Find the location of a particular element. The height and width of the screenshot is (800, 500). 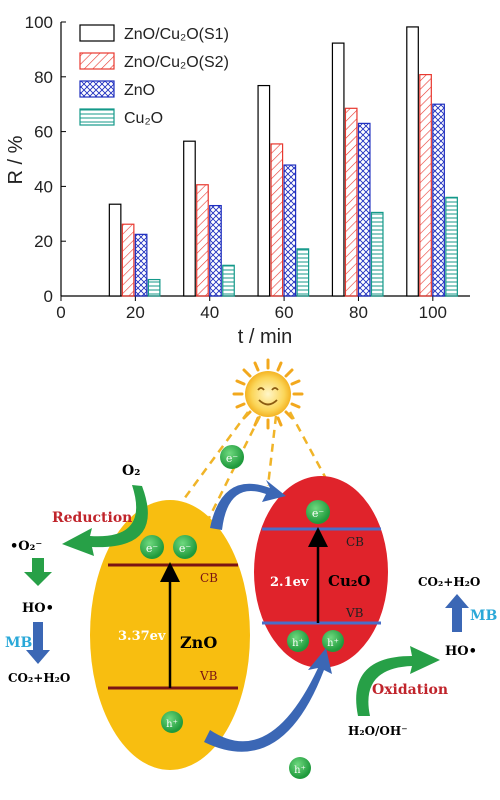

x-tick-label: 0 is located at coordinates (60, 312).